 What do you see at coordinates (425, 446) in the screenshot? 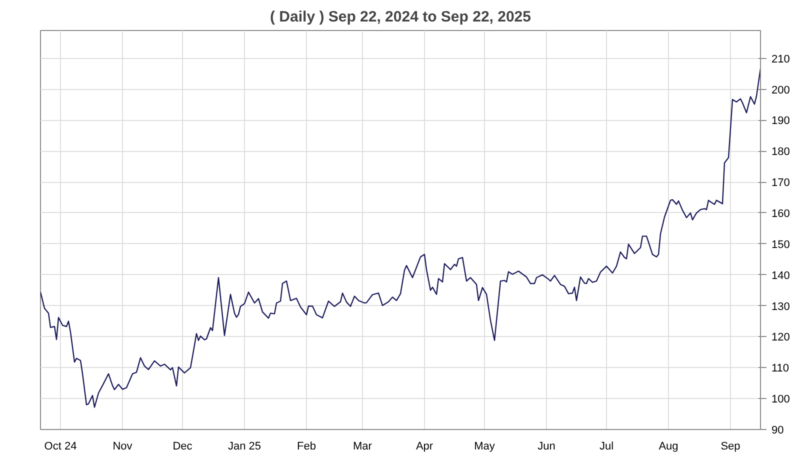
I see `x-tick-label: Apr` at bounding box center [425, 446].